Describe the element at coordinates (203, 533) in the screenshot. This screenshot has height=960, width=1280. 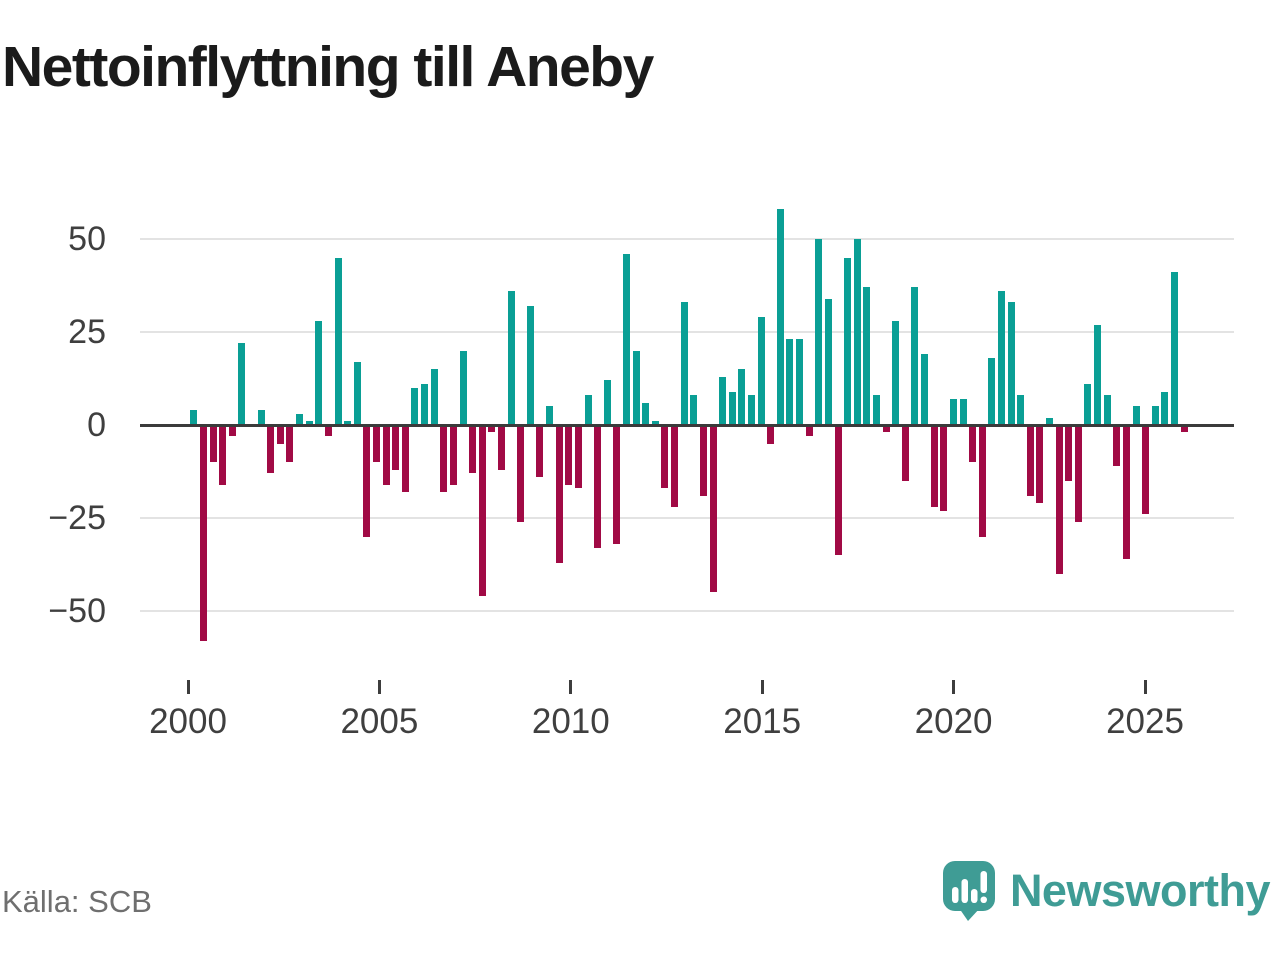
I see `bar-2000Q2` at that location.